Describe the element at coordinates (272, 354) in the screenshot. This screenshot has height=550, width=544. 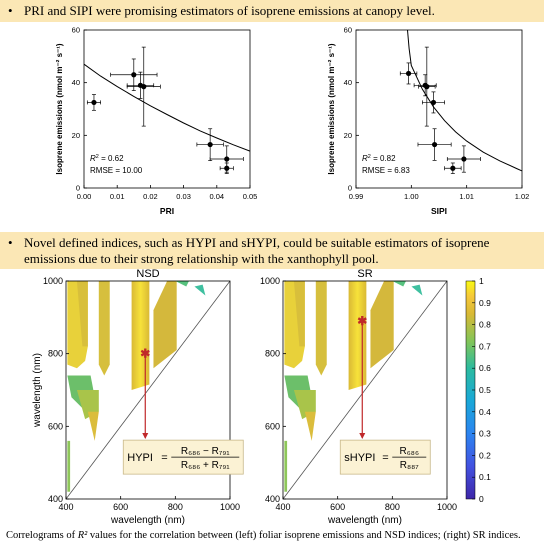
I see `y-tick-label: 800` at that location.